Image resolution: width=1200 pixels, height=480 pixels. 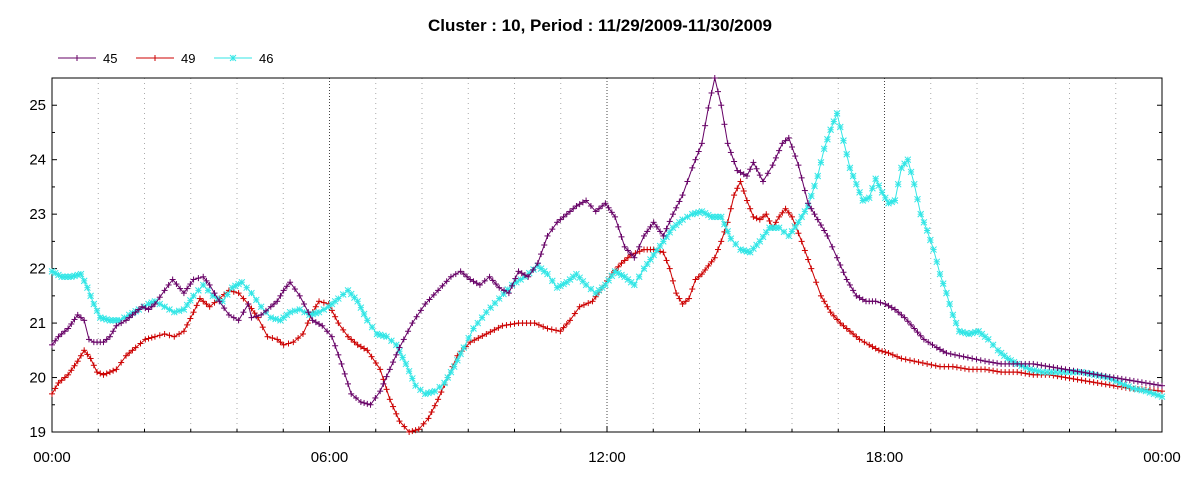 What do you see at coordinates (37, 378) in the screenshot?
I see `y-tick-label: 20` at bounding box center [37, 378].